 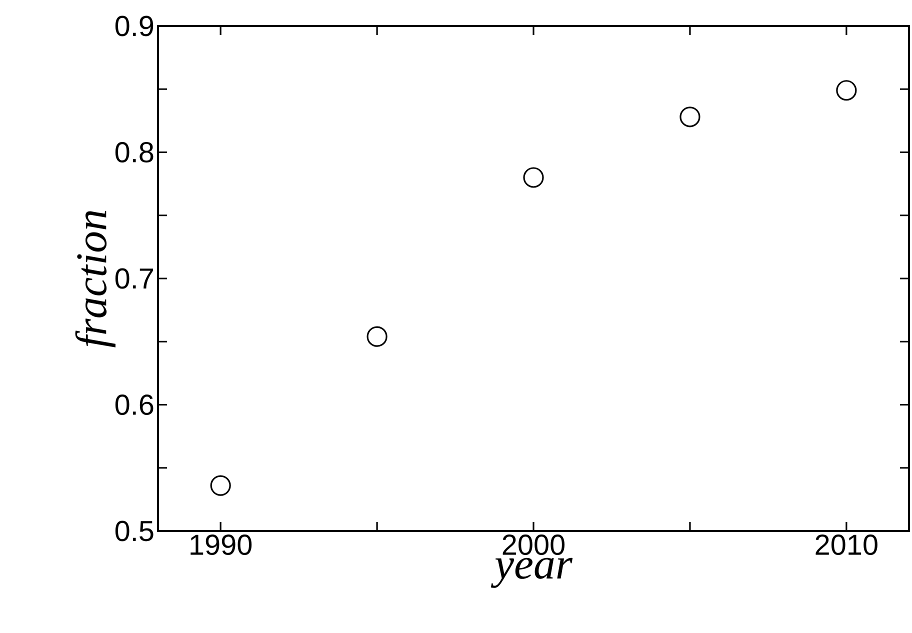 I want to click on y-tick-label: 0.5, so click(x=134, y=531).